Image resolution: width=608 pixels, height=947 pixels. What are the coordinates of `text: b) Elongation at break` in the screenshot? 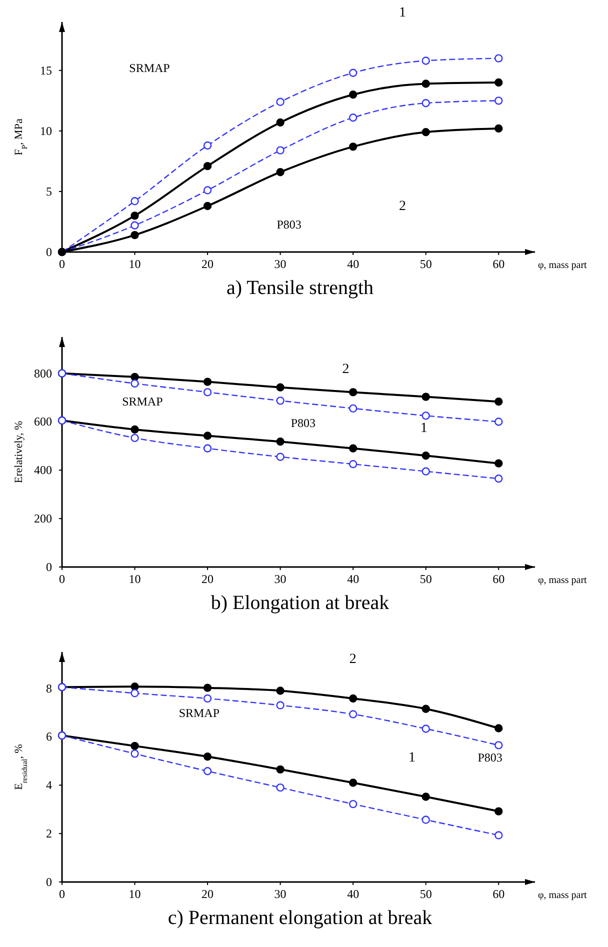 It's located at (300, 603).